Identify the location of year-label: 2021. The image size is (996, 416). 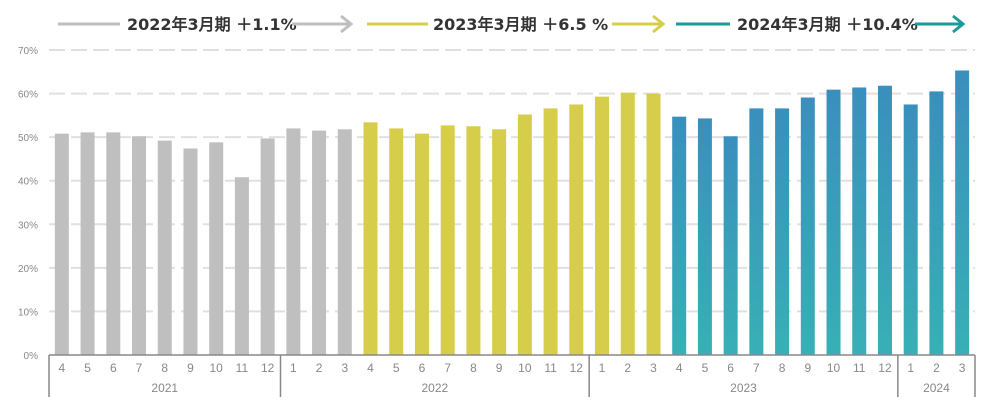
(164, 388).